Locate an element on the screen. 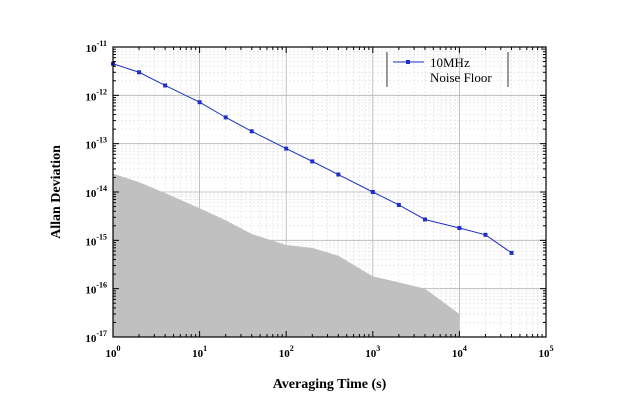  x-tick-label: 10⁰ is located at coordinates (113, 352).